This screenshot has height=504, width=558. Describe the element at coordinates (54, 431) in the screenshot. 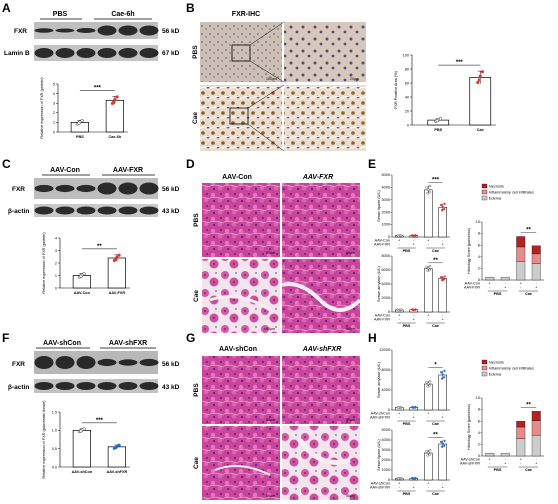

I see `chart-f-ytick-label: 1.0` at that location.